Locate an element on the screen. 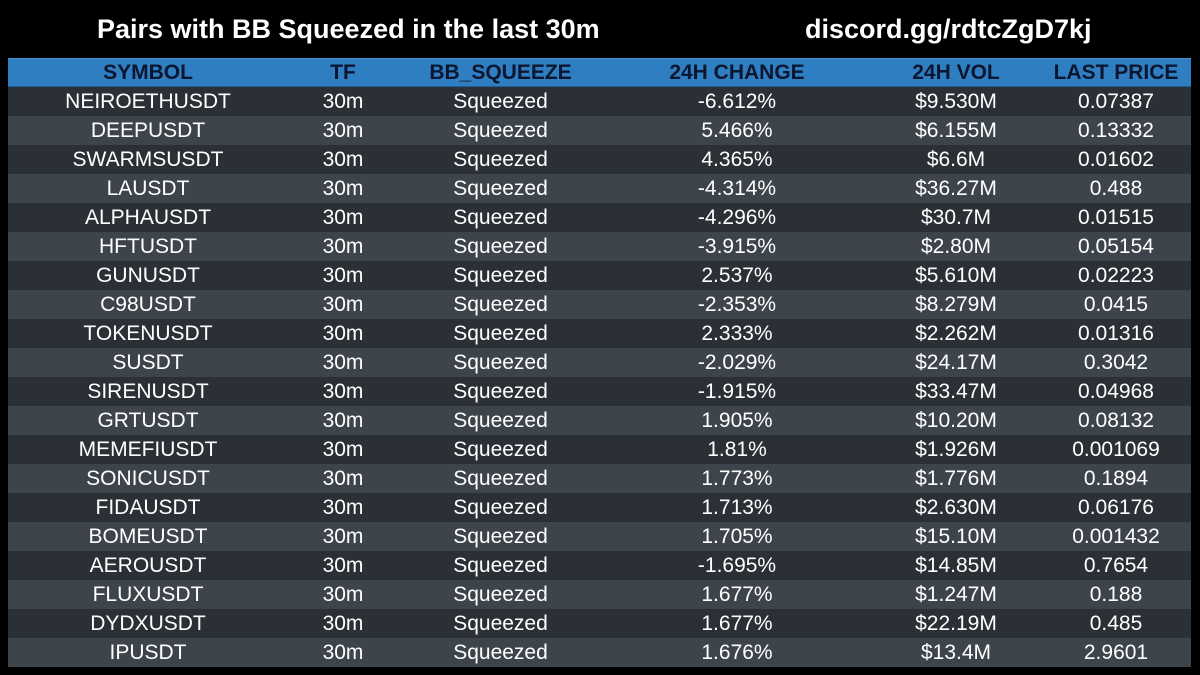 This screenshot has width=1200, height=675. price-cell: 0.485 is located at coordinates (1116, 623).